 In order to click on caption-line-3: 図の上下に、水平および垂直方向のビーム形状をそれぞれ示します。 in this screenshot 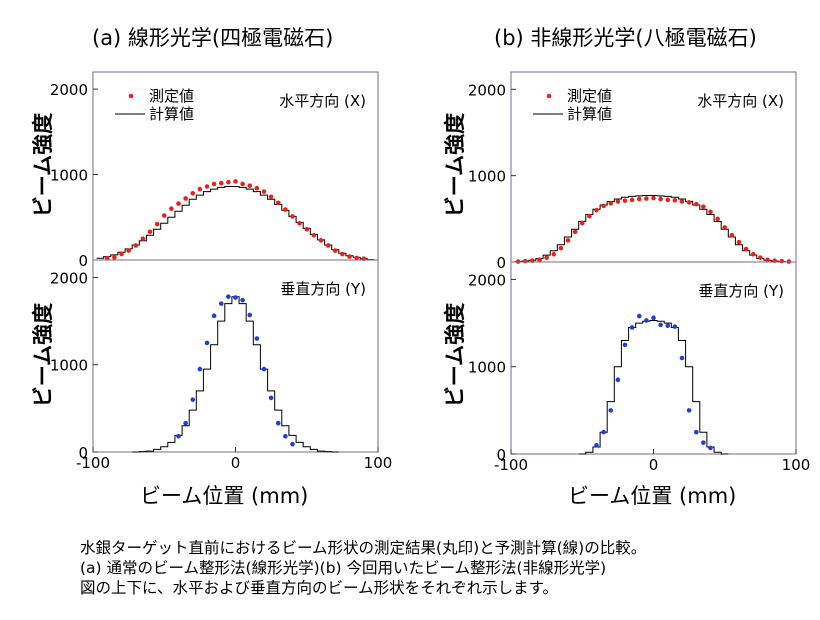, I will do `click(319, 588)`.